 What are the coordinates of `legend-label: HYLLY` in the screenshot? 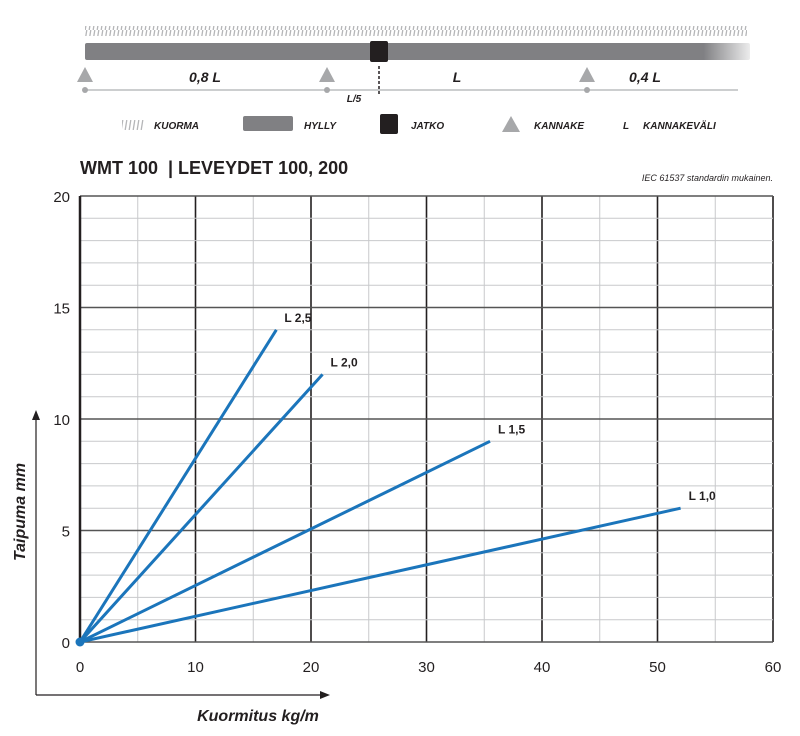 It's located at (320, 126).